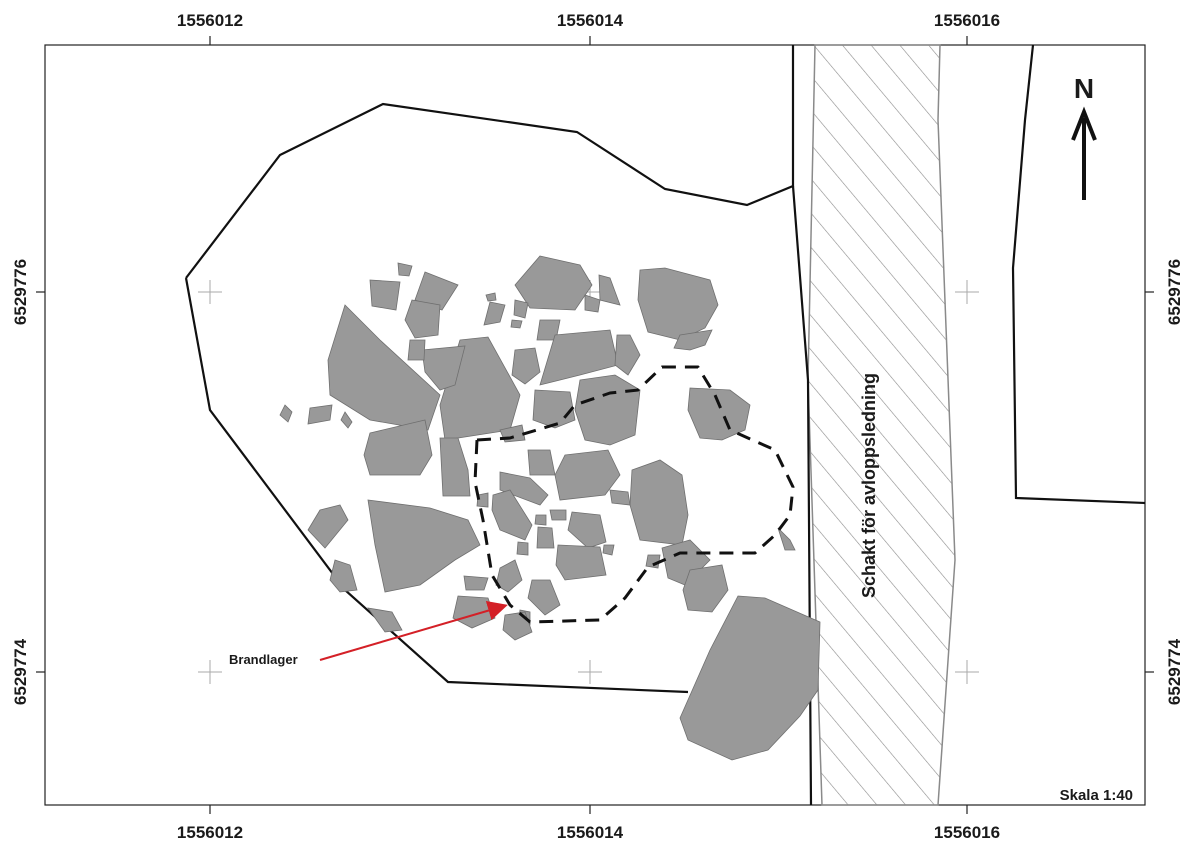 This screenshot has width=1194, height=851. Describe the element at coordinates (1174, 671) in the screenshot. I see `y-tick-label-right: 6529774` at that location.